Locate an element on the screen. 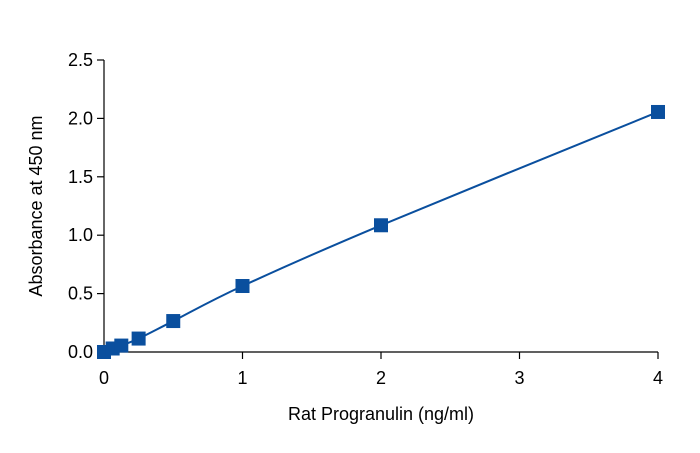 The height and width of the screenshot is (453, 700). x-tick-label-2: 2 is located at coordinates (381, 378).